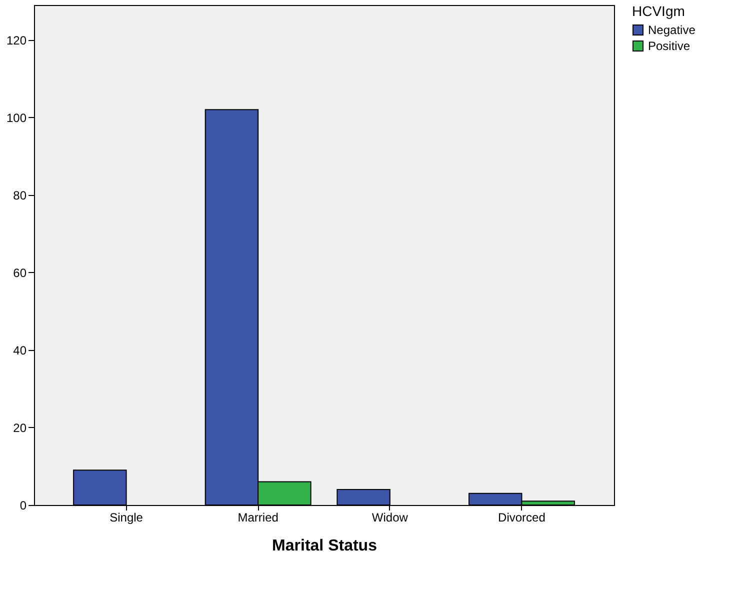  What do you see at coordinates (672, 30) in the screenshot?
I see `legend-label: Negative` at bounding box center [672, 30].